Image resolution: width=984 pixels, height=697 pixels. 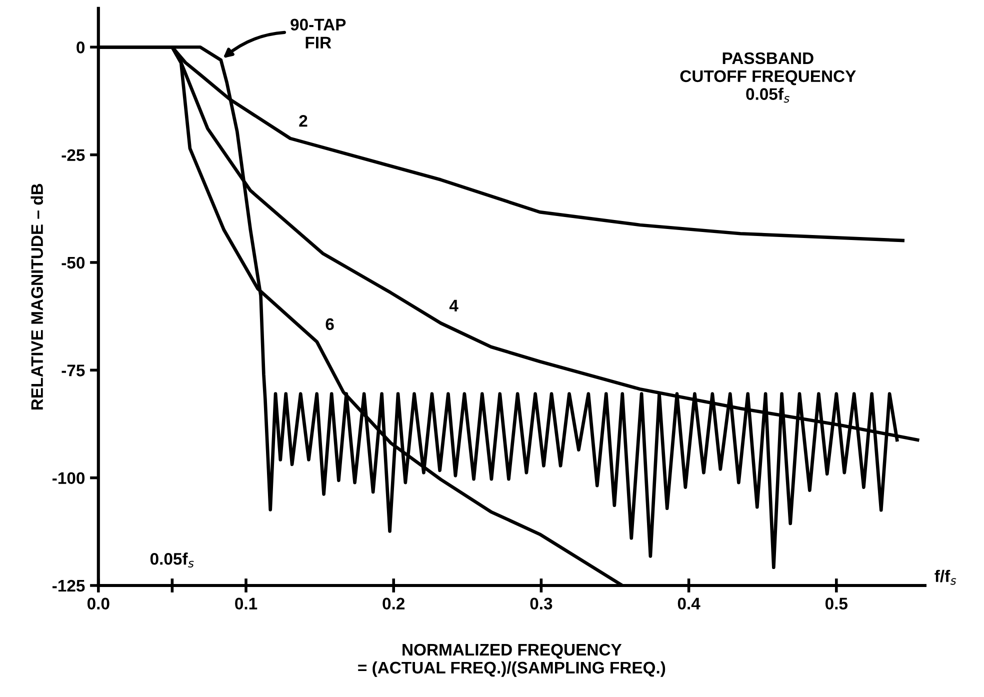 What do you see at coordinates (36, 297) in the screenshot?
I see `y-axis-title: RELATIVE MAGNITUDE – dB` at bounding box center [36, 297].